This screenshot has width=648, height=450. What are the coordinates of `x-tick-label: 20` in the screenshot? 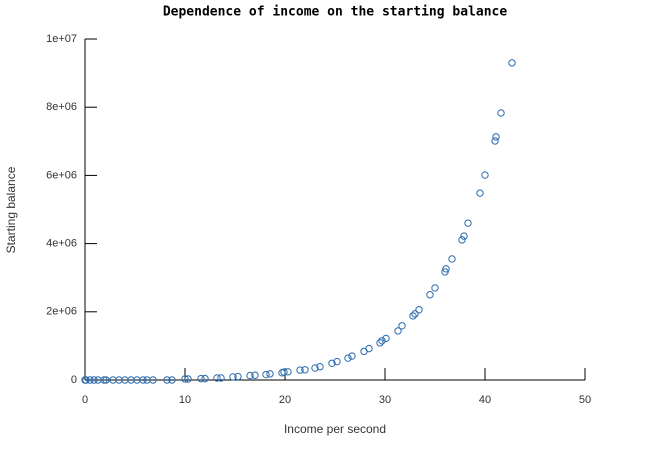 It's located at (285, 400).